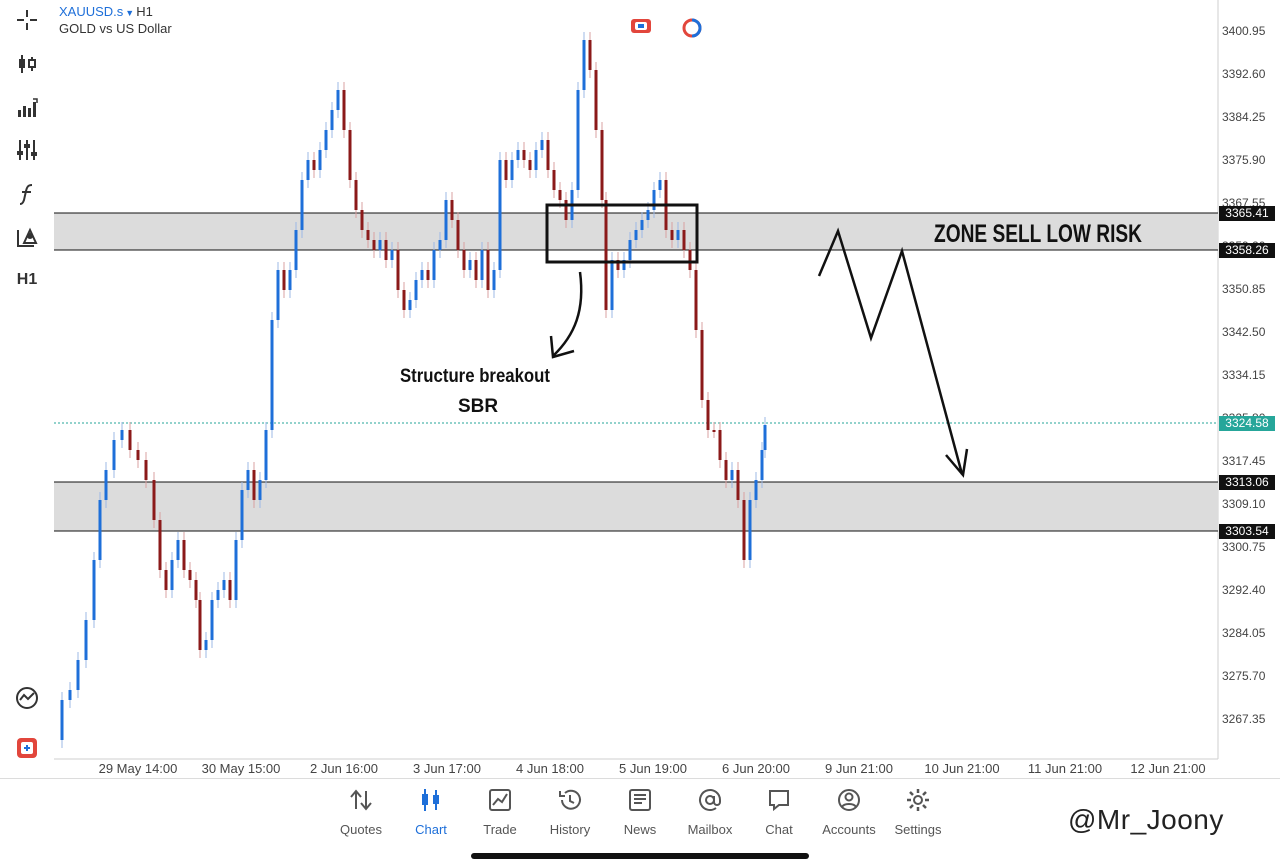  What do you see at coordinates (550, 768) in the screenshot?
I see `time-tick-label: 4 Jun 18:00` at bounding box center [550, 768].